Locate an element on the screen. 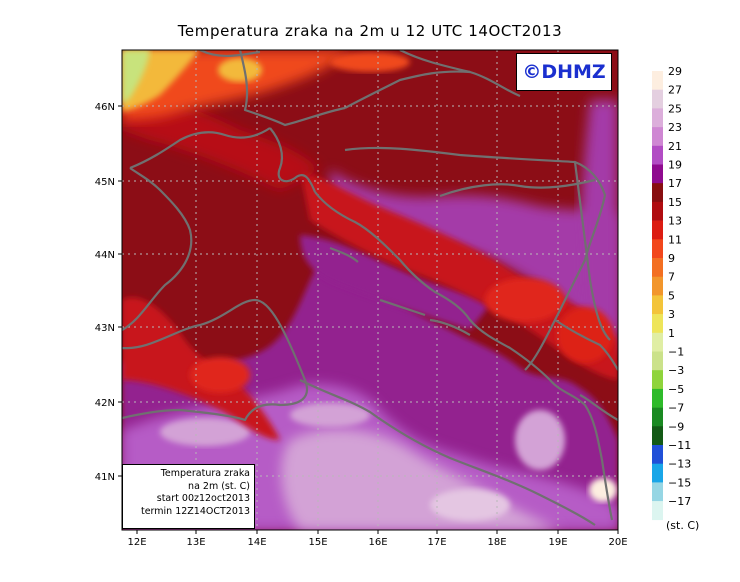 The image size is (740, 582). italy-coast-south is located at coordinates (215, 360).